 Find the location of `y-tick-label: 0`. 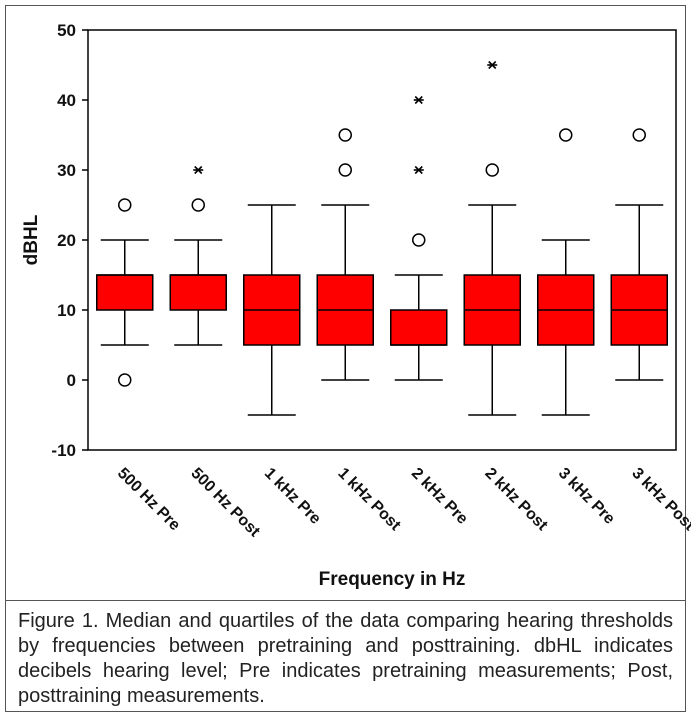

y-tick-label: 0 is located at coordinates (71, 380).